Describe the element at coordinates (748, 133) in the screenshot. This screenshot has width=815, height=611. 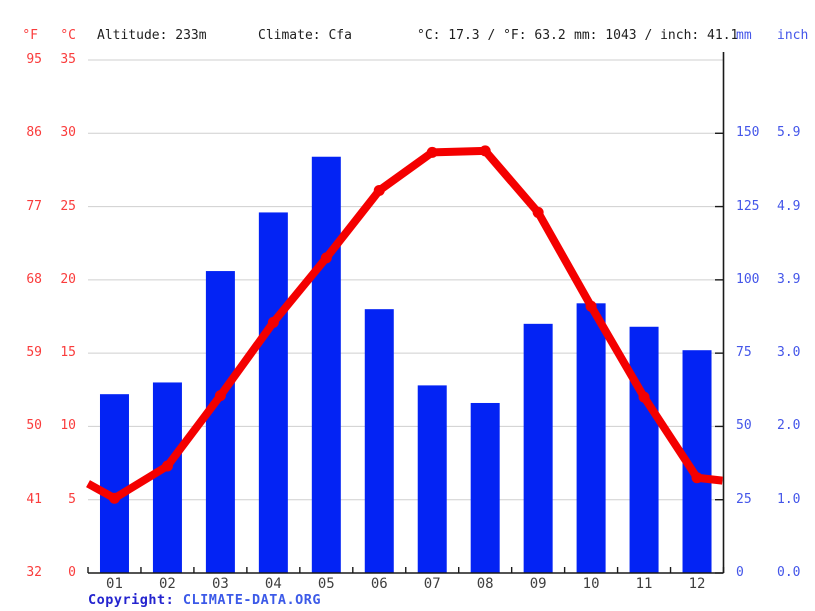
I see `right-axis-label-mm: 150` at that location.